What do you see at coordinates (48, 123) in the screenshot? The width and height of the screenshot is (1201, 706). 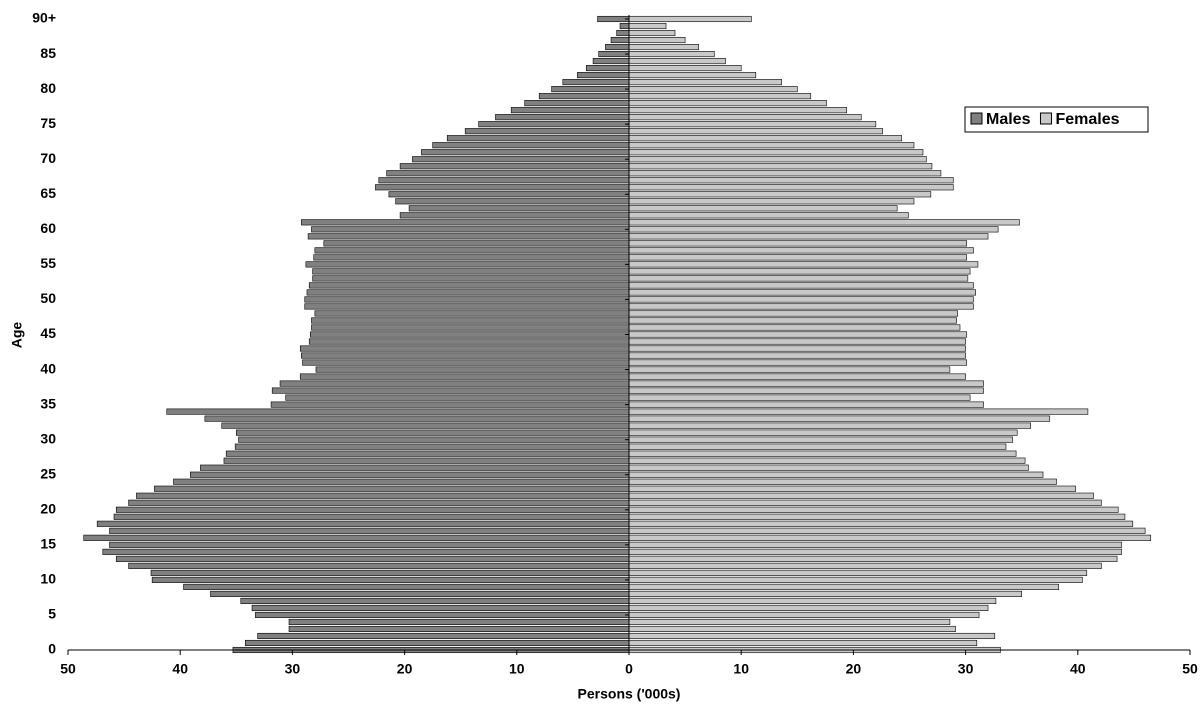 I see `y-tick-label: 75` at bounding box center [48, 123].